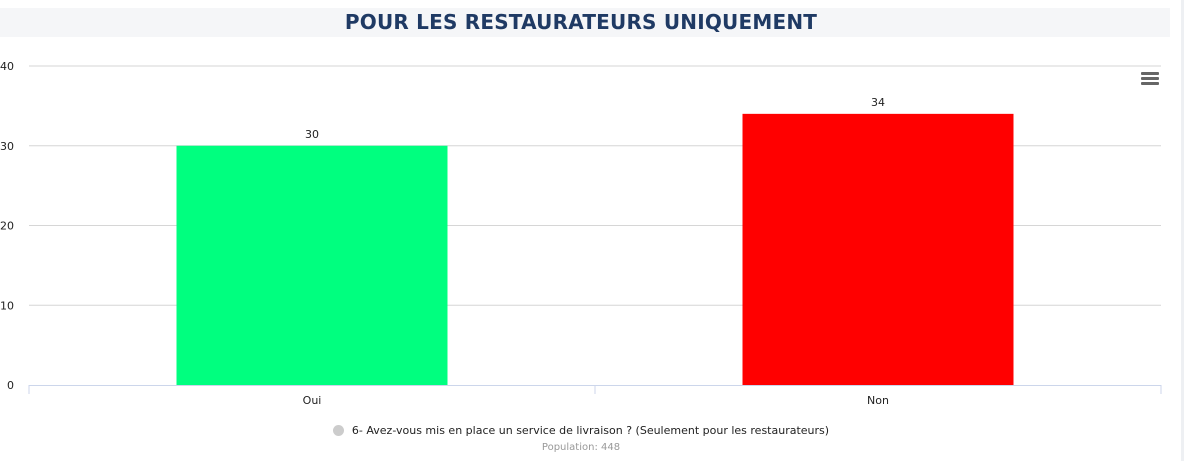 This screenshot has height=461, width=1184. I want to click on data-label: 34, so click(878, 102).